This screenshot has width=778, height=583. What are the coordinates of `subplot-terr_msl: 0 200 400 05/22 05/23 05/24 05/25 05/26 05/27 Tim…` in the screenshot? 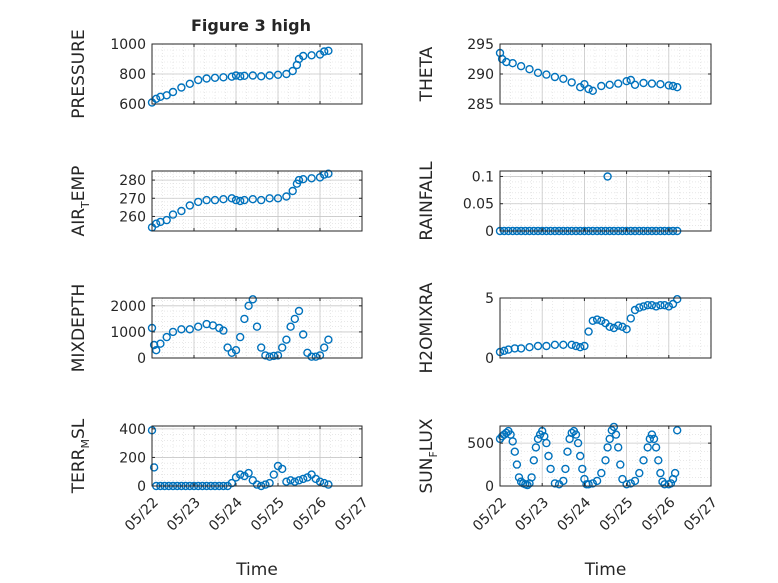 It's located at (220, 499).